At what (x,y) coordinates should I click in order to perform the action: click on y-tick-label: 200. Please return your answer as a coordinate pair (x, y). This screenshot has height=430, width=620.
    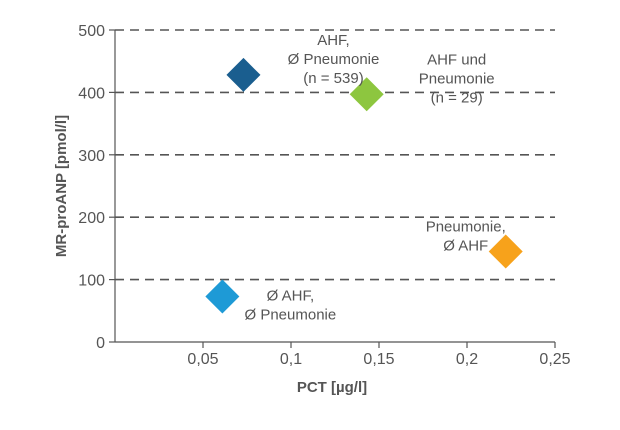
    Looking at the image, I should click on (91, 218).